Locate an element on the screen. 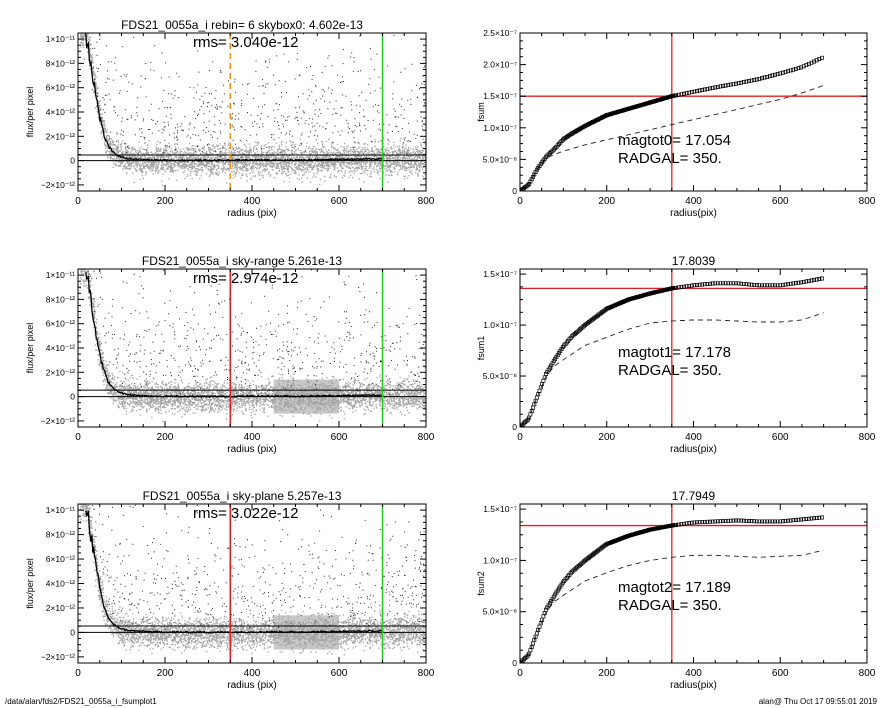  y-tick-label: 2.5×10⁻⁷ is located at coordinates (500, 33).